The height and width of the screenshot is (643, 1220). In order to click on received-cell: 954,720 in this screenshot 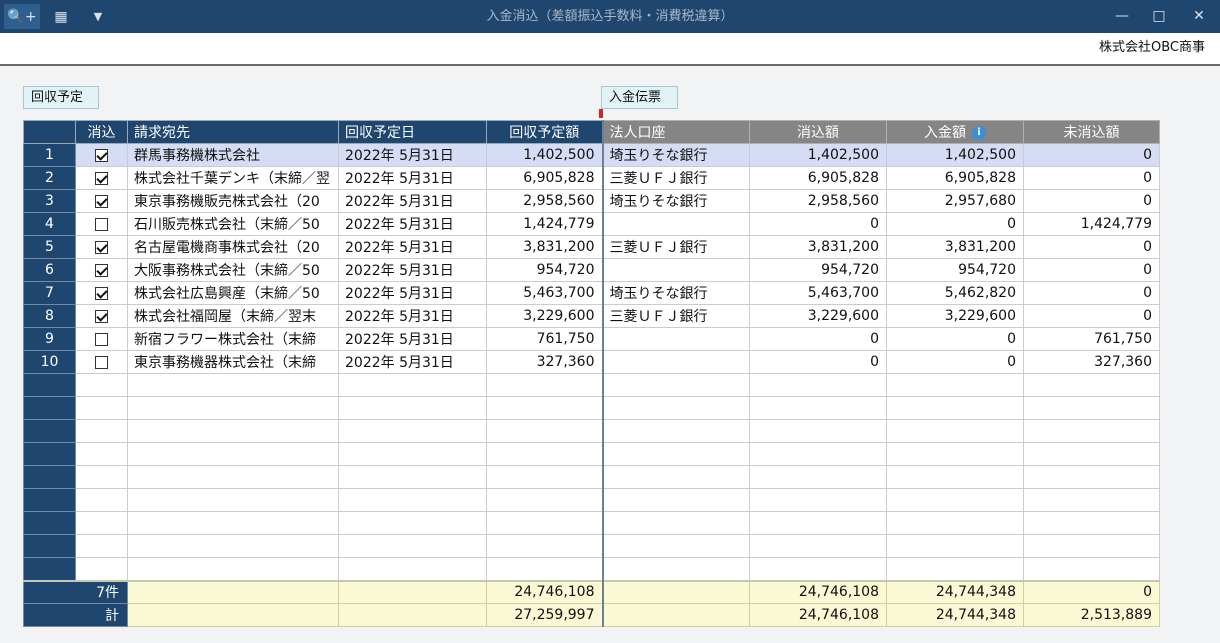, I will do `click(955, 270)`.